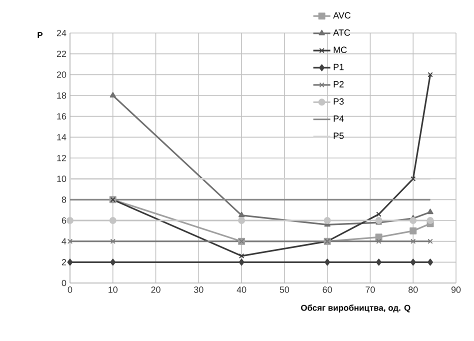 This screenshot has height=341, width=474. What do you see at coordinates (199, 289) in the screenshot?
I see `x-tick-label: 30` at bounding box center [199, 289].